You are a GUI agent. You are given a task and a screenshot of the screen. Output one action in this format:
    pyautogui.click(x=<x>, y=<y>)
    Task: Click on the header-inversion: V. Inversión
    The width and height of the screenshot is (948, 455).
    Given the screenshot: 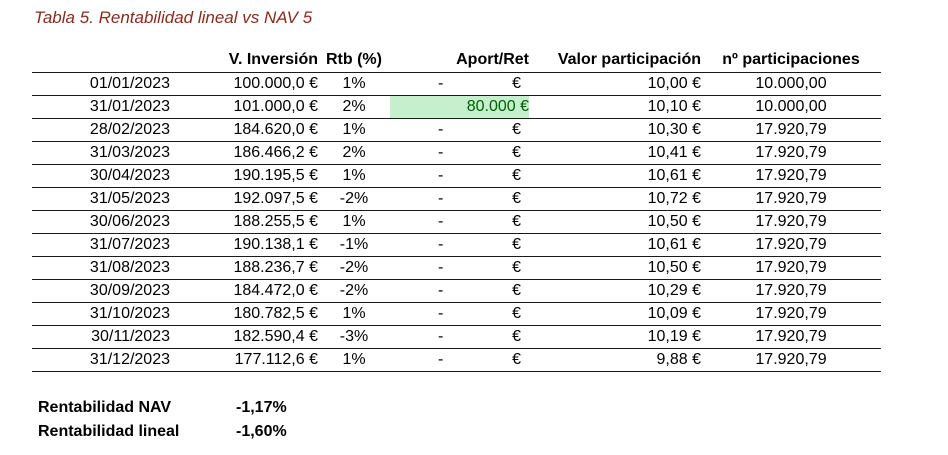 What is the action you would take?
    pyautogui.click(x=273, y=59)
    